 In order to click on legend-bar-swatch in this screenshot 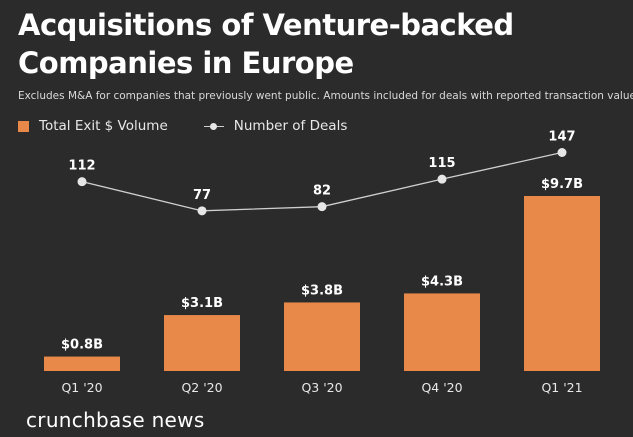, I will do `click(23, 126)`.